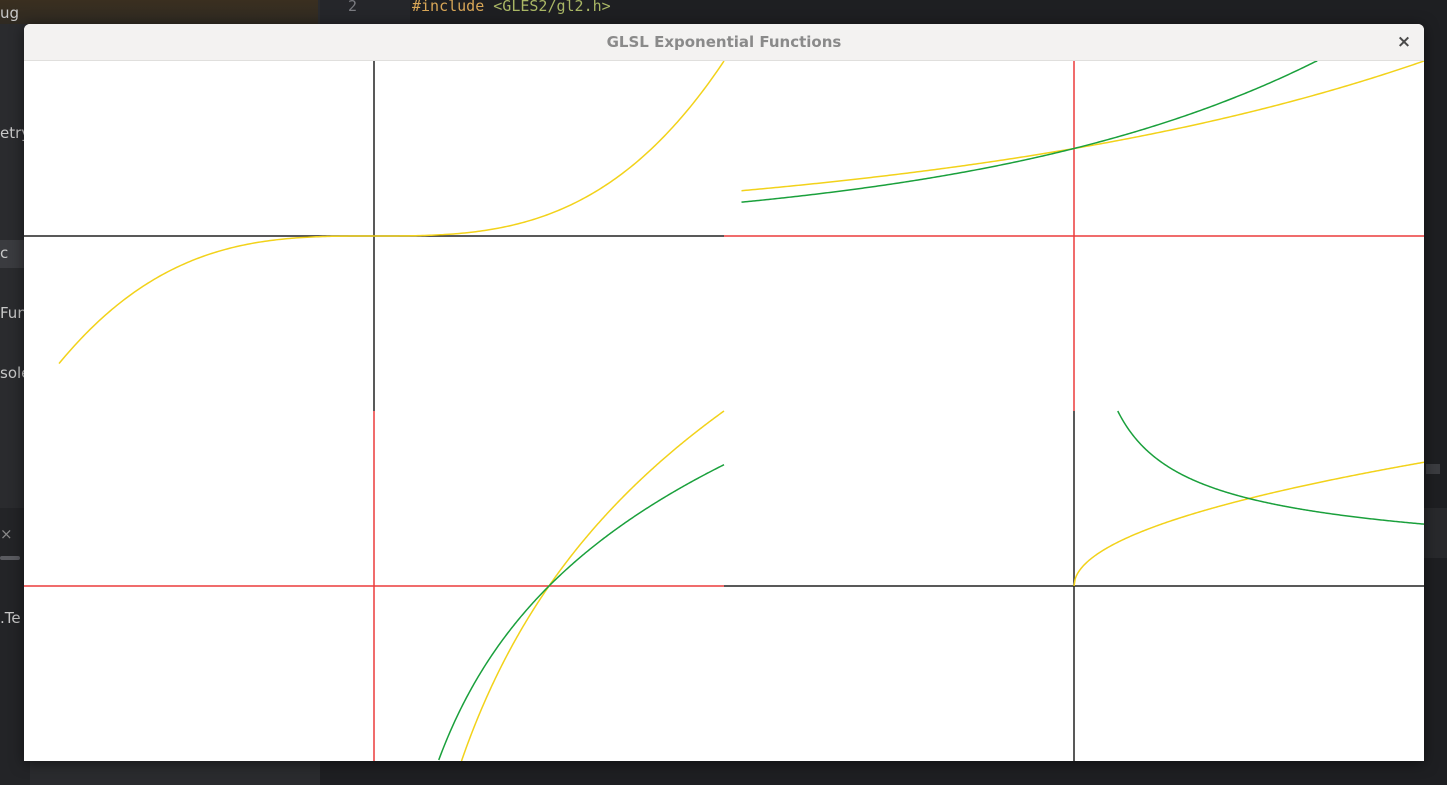 Image resolution: width=1447 pixels, height=785 pixels. I want to click on ide-right-panel, so click(1435, 533).